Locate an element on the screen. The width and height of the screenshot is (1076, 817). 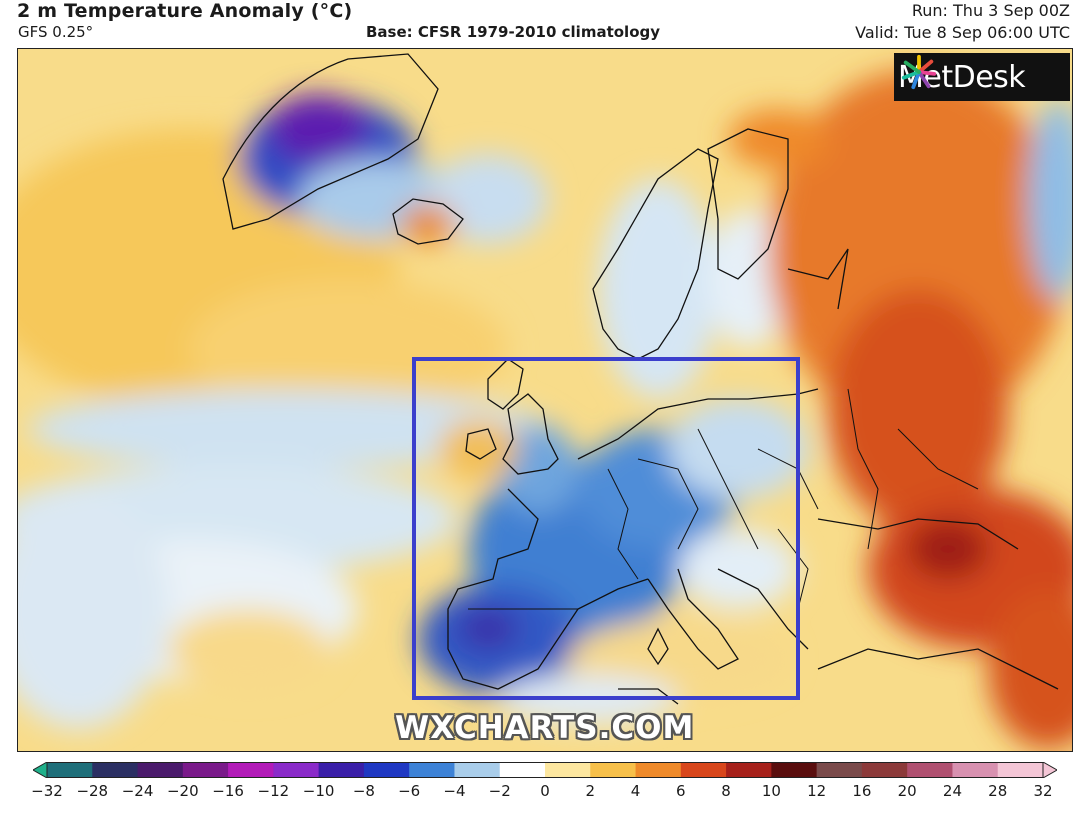
metdesk-star-icon is located at coordinates (919, 72).